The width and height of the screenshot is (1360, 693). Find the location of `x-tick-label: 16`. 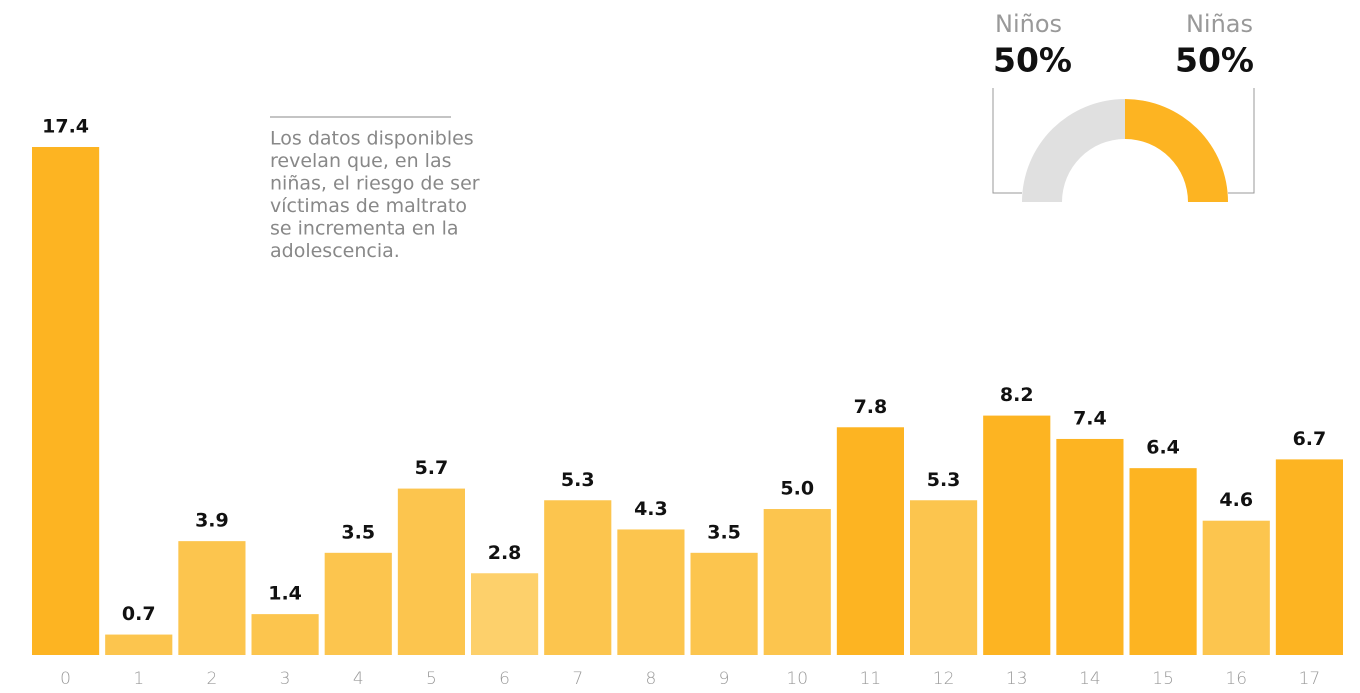

x-tick-label: 16 is located at coordinates (1236, 679).